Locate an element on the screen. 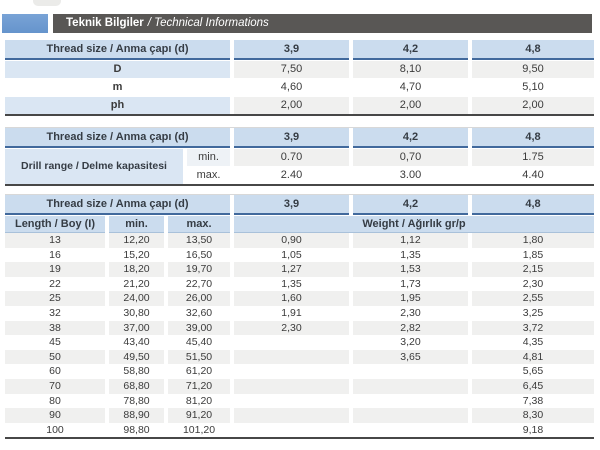  length-value: 25 is located at coordinates (55, 298).